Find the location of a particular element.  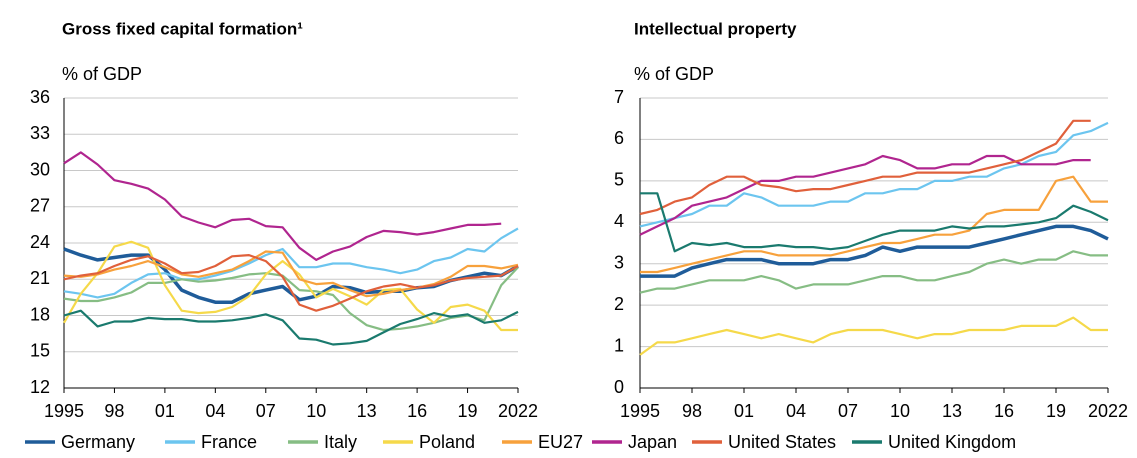

y-tick-label: 33 is located at coordinates (40, 133).